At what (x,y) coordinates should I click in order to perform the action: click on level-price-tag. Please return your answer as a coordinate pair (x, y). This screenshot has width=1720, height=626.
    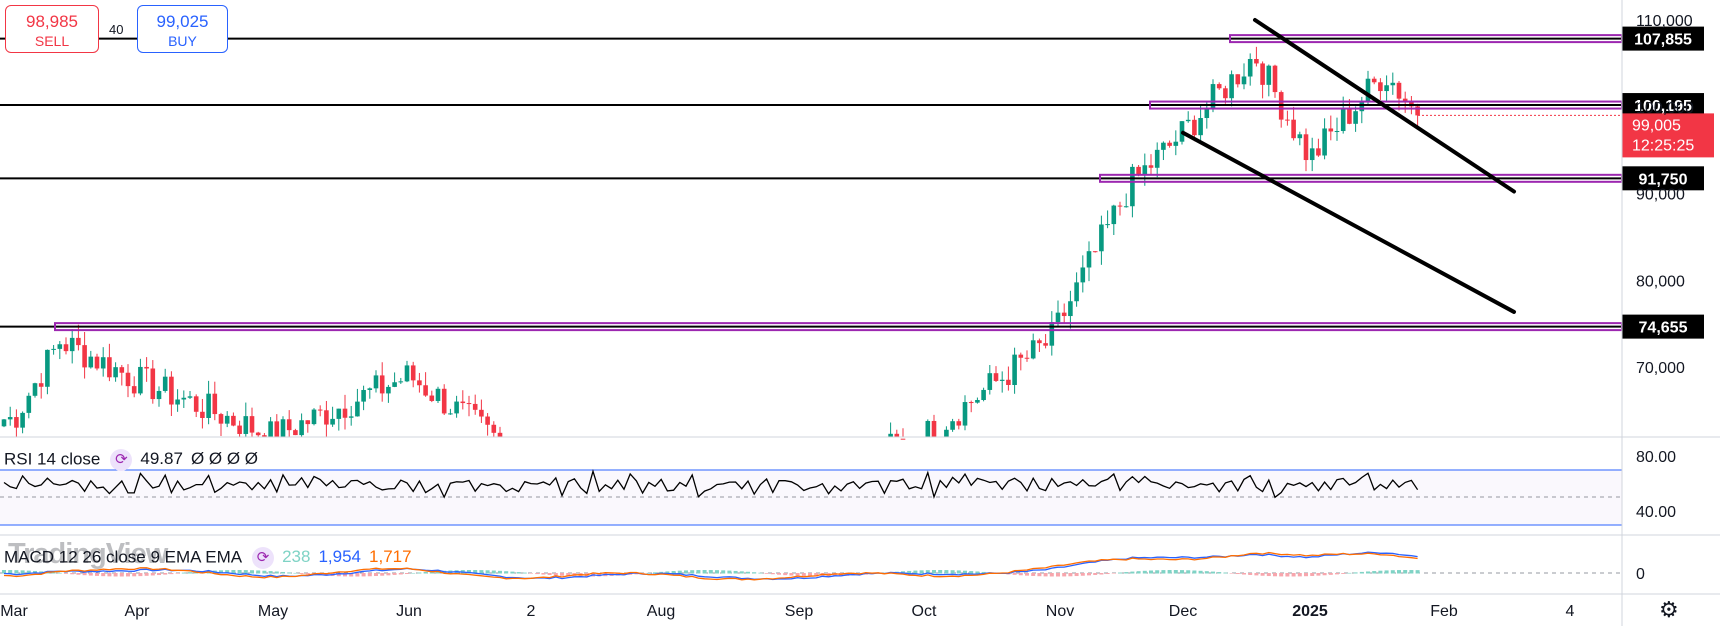
    Looking at the image, I should click on (1663, 326).